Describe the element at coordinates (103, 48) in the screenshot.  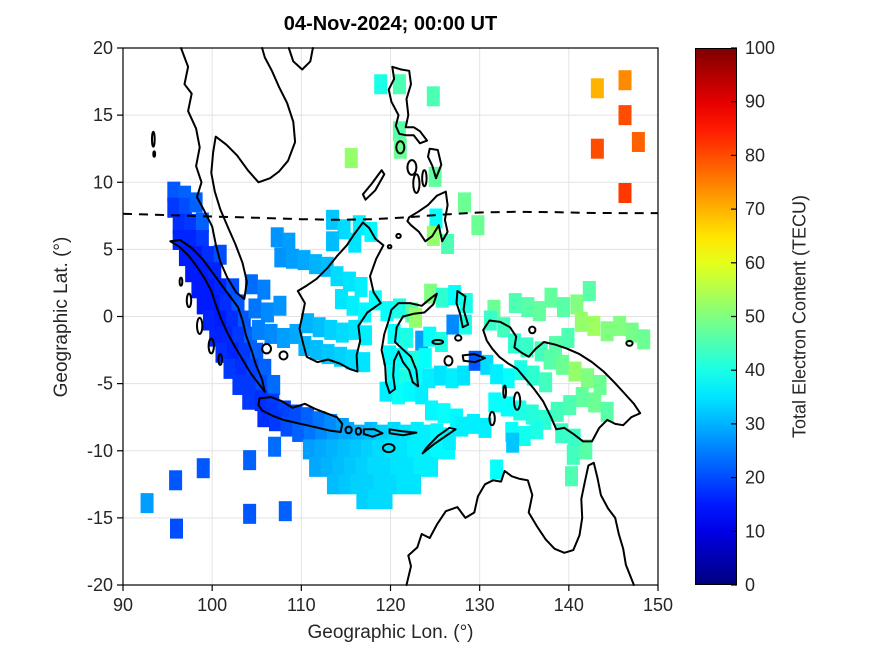
I see `y-tick-label: 20` at that location.